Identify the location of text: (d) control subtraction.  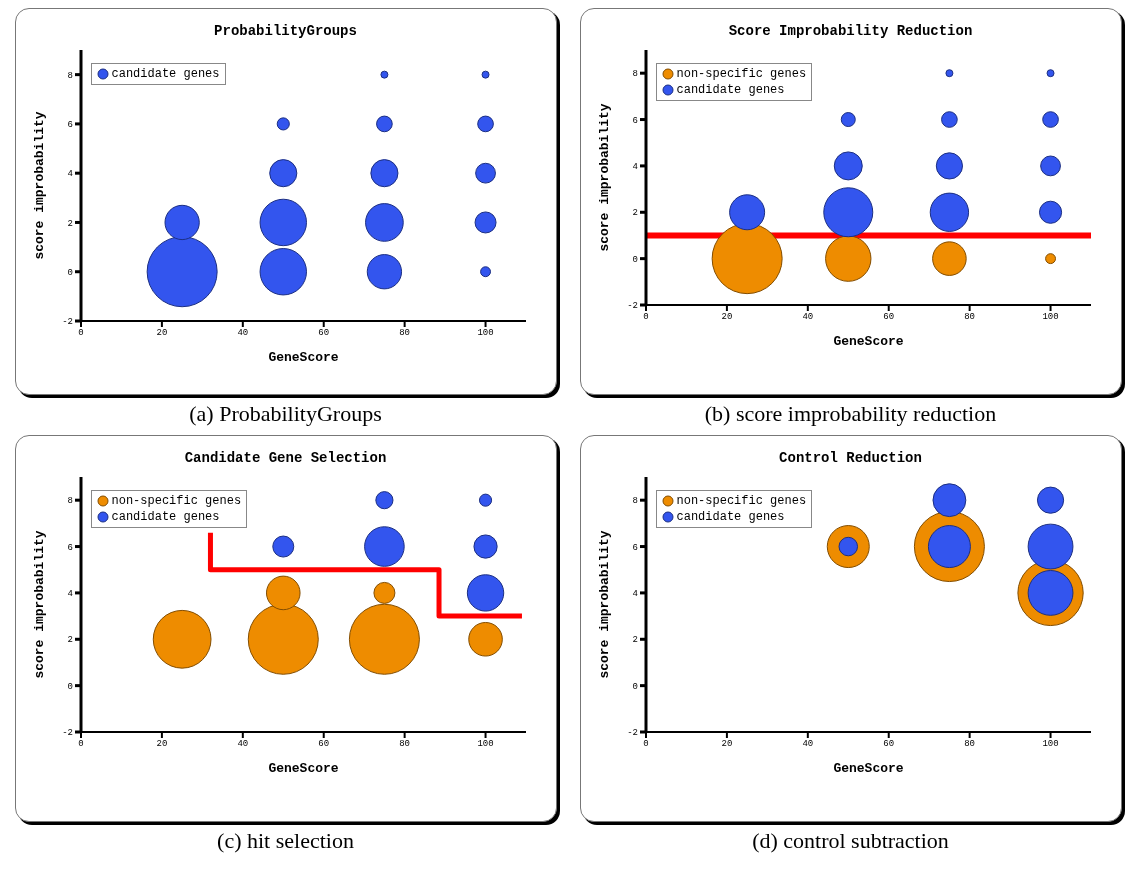
(850, 841).